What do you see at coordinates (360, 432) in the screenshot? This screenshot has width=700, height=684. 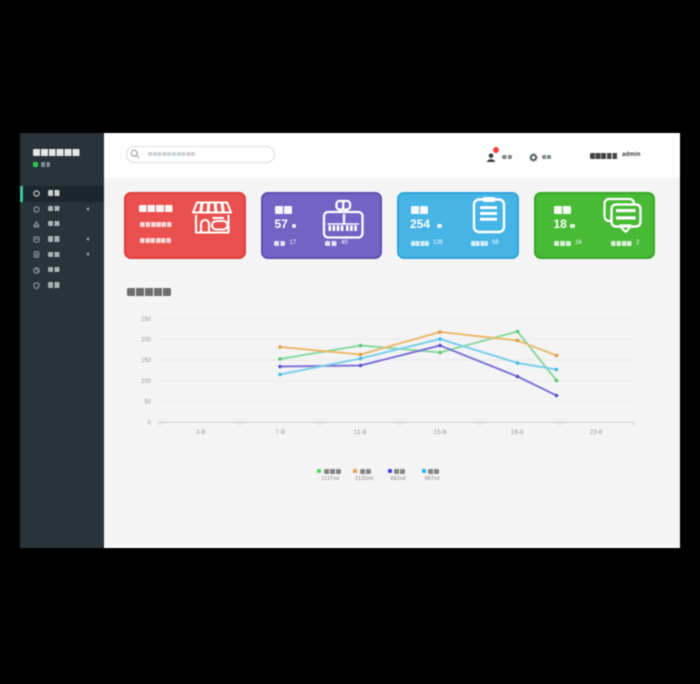 I see `svg-text: 11-8` at bounding box center [360, 432].